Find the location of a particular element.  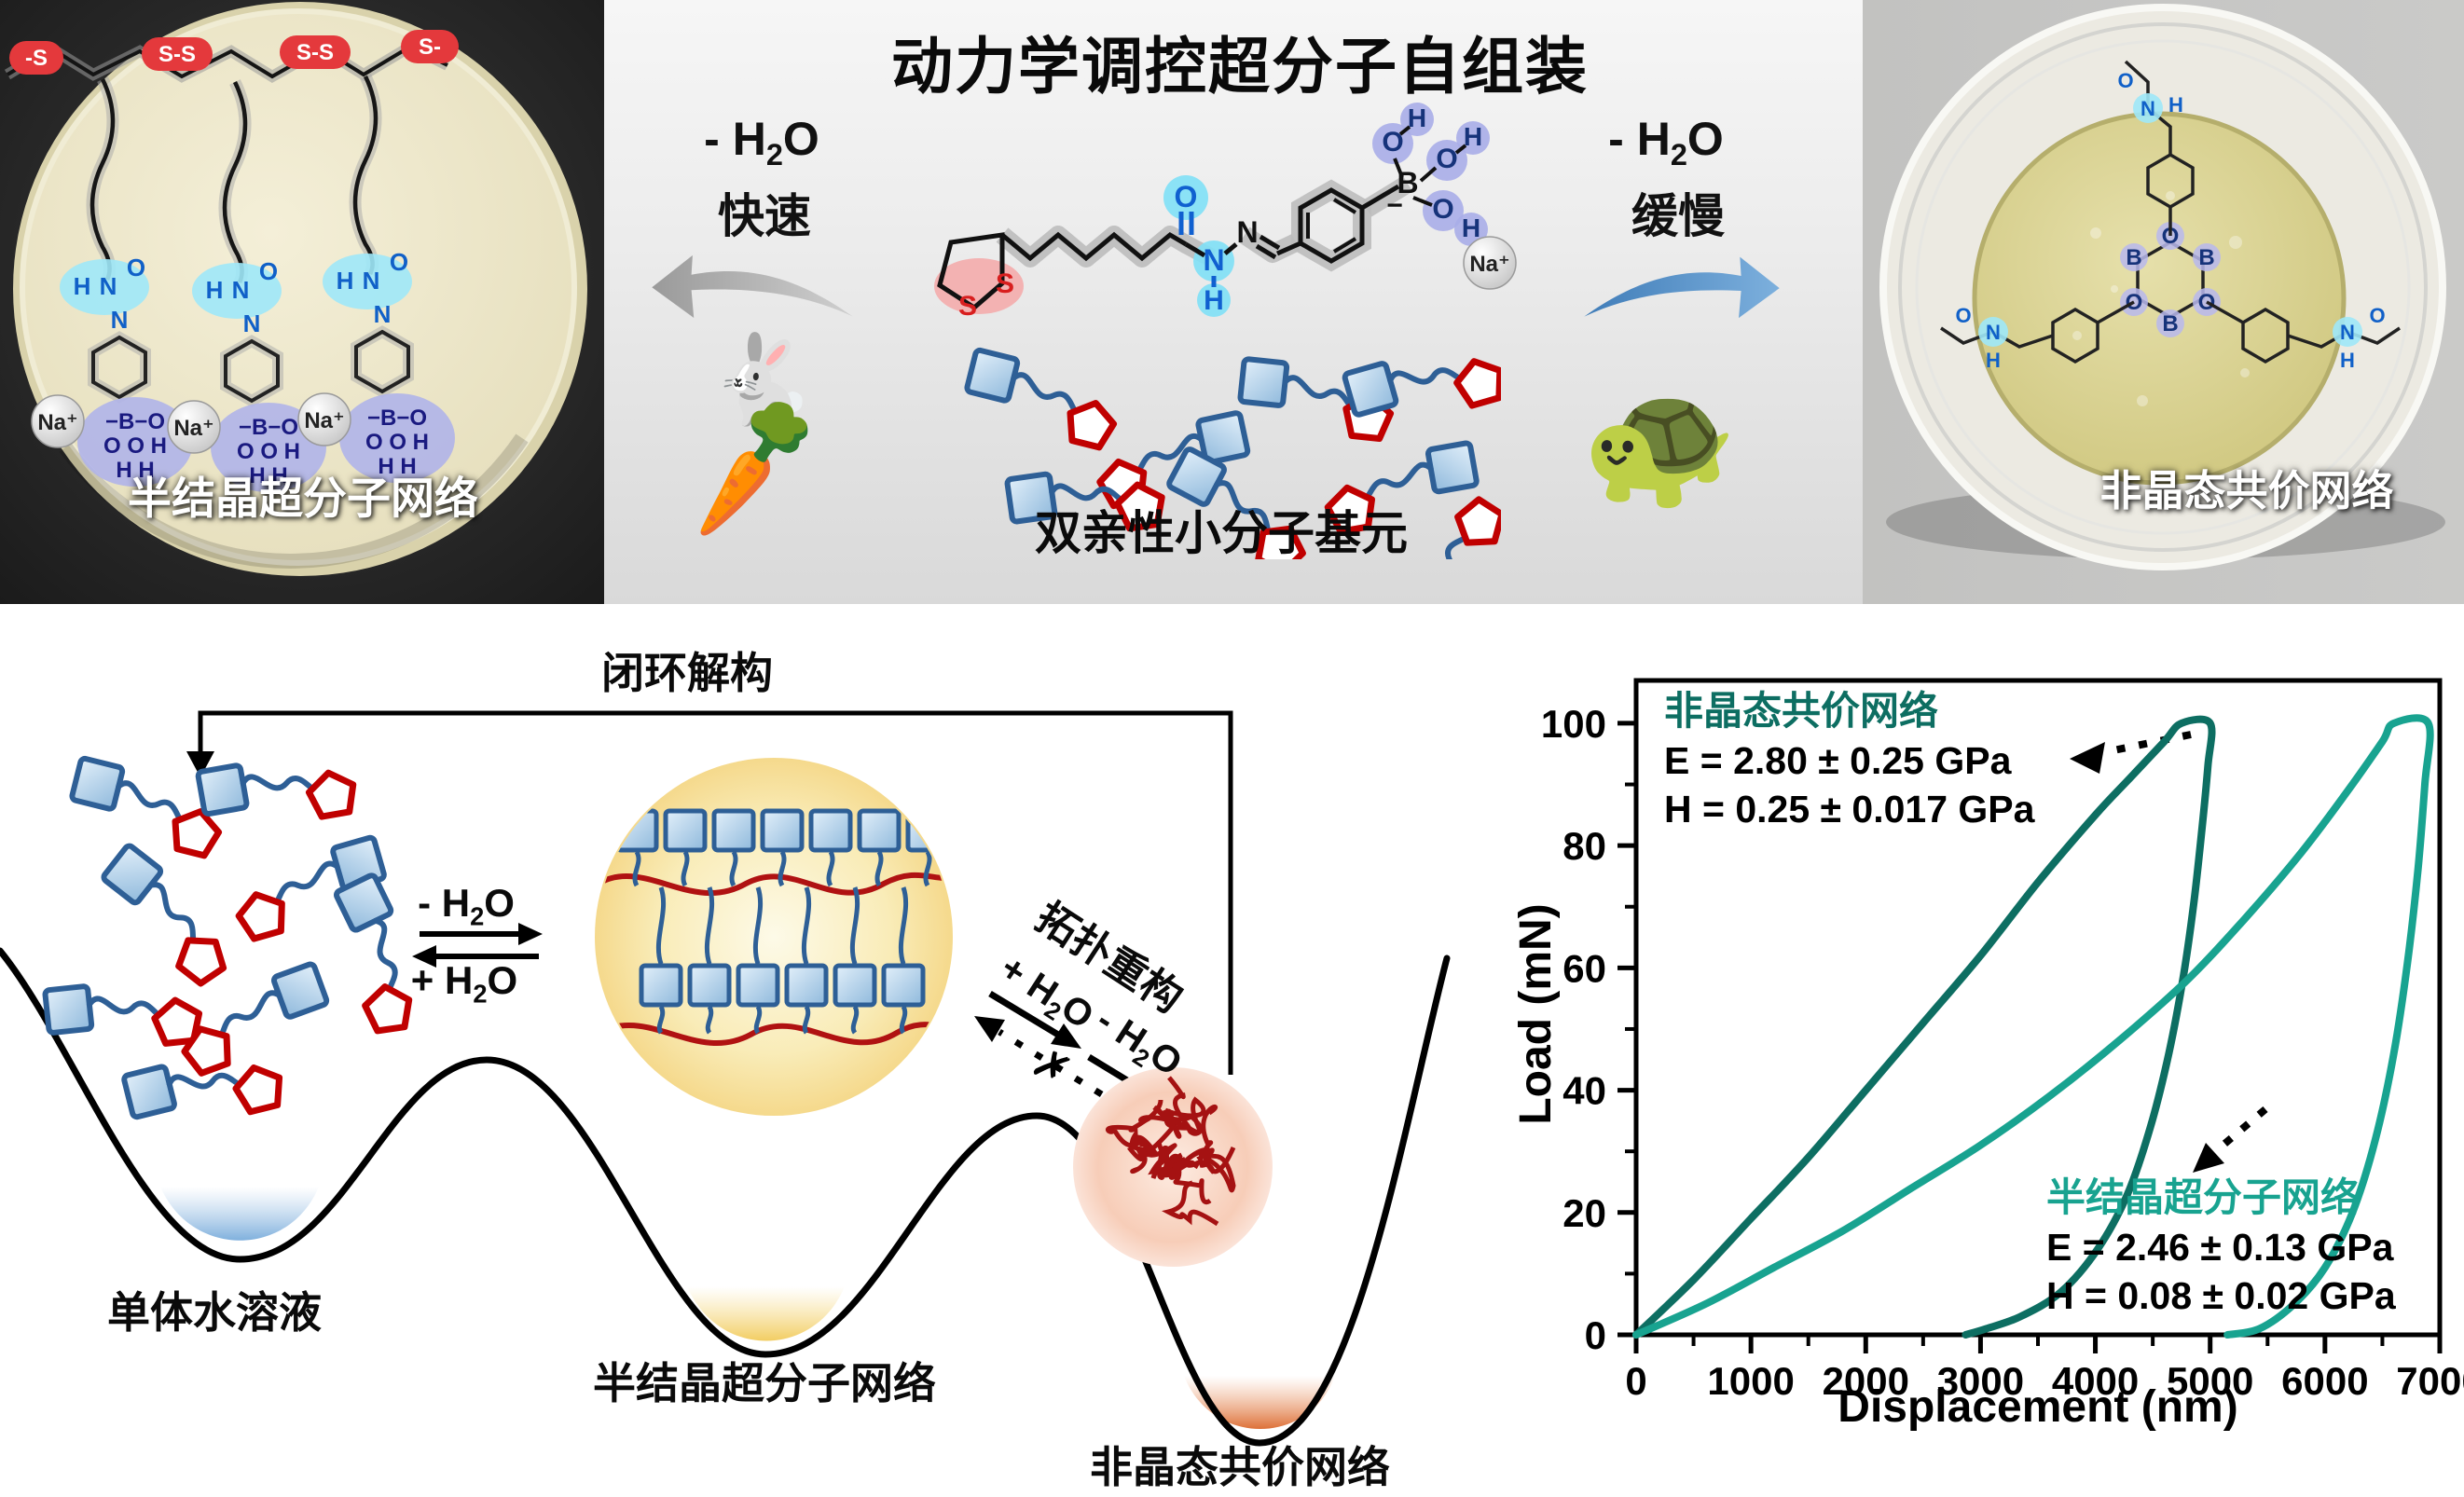

annotation-hardness: H = 0.08 ± 0.02 GPa is located at coordinates (2221, 1296).